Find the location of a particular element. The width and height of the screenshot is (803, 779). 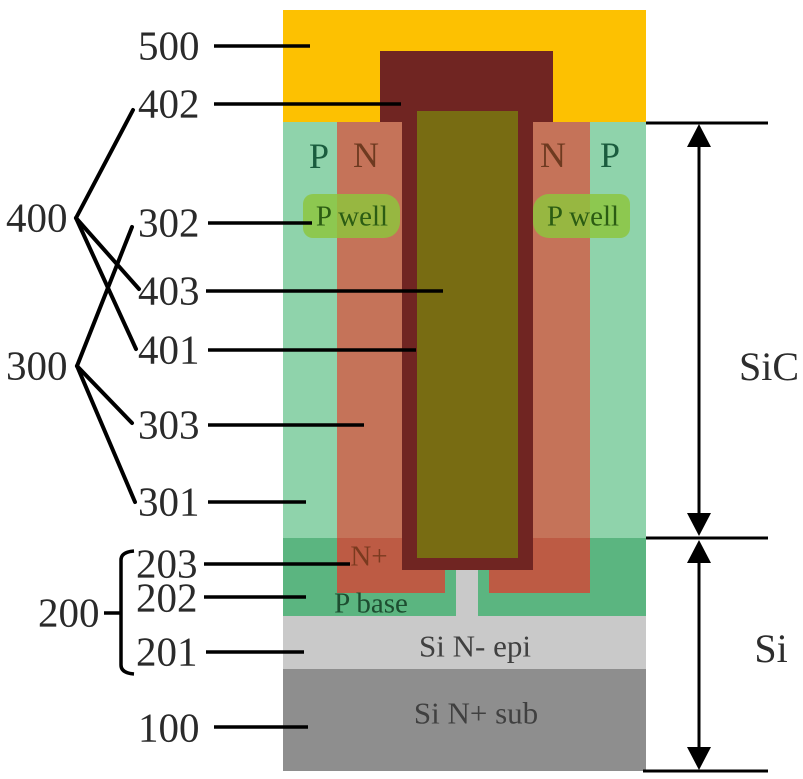

ref-label-401: 401 is located at coordinates (169, 349).